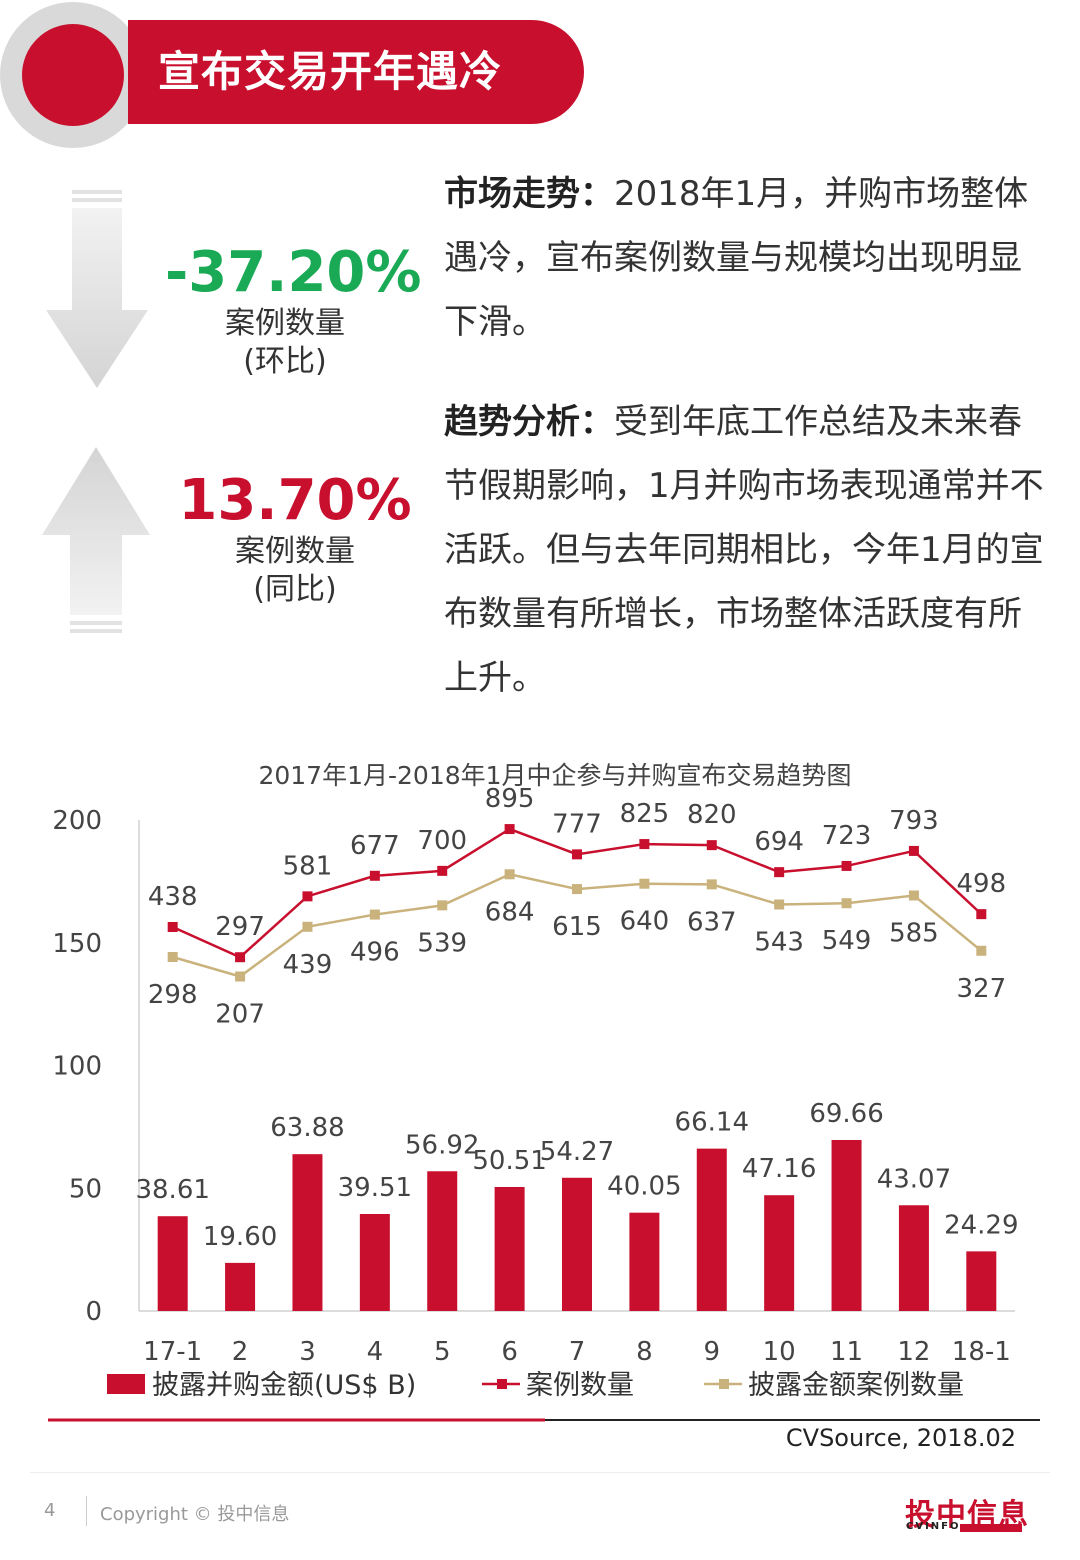 This screenshot has width=1080, height=1560. What do you see at coordinates (85, 1189) in the screenshot?
I see `y-tick-label: 50` at bounding box center [85, 1189].